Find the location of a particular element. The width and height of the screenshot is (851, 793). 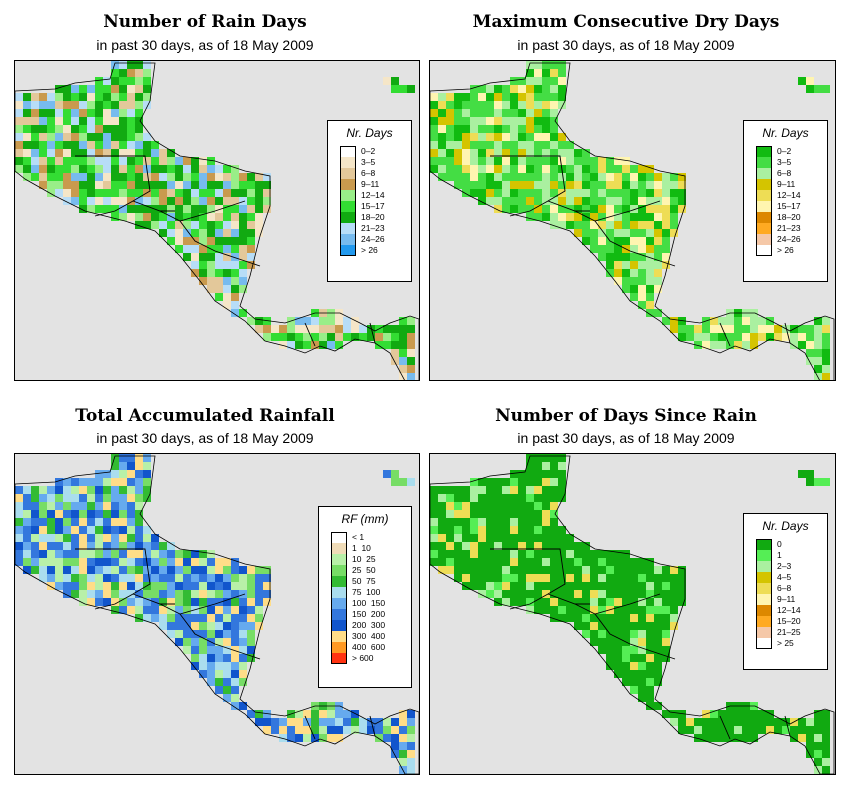

legend-item: 18–20 is located at coordinates (369, 217).